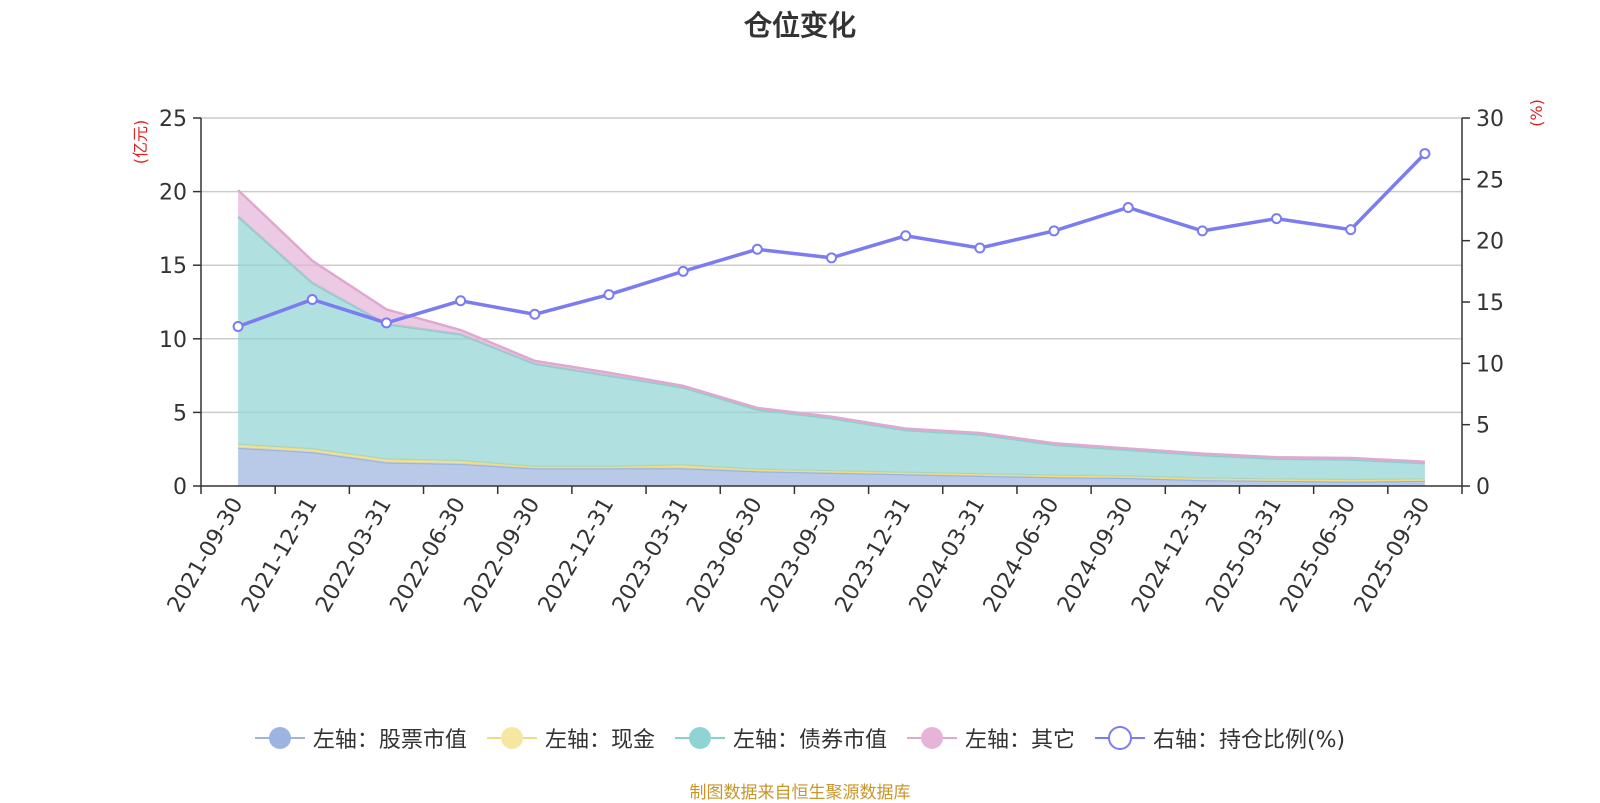 The height and width of the screenshot is (803, 1600). I want to click on right-tick-label: 20, so click(1490, 242).